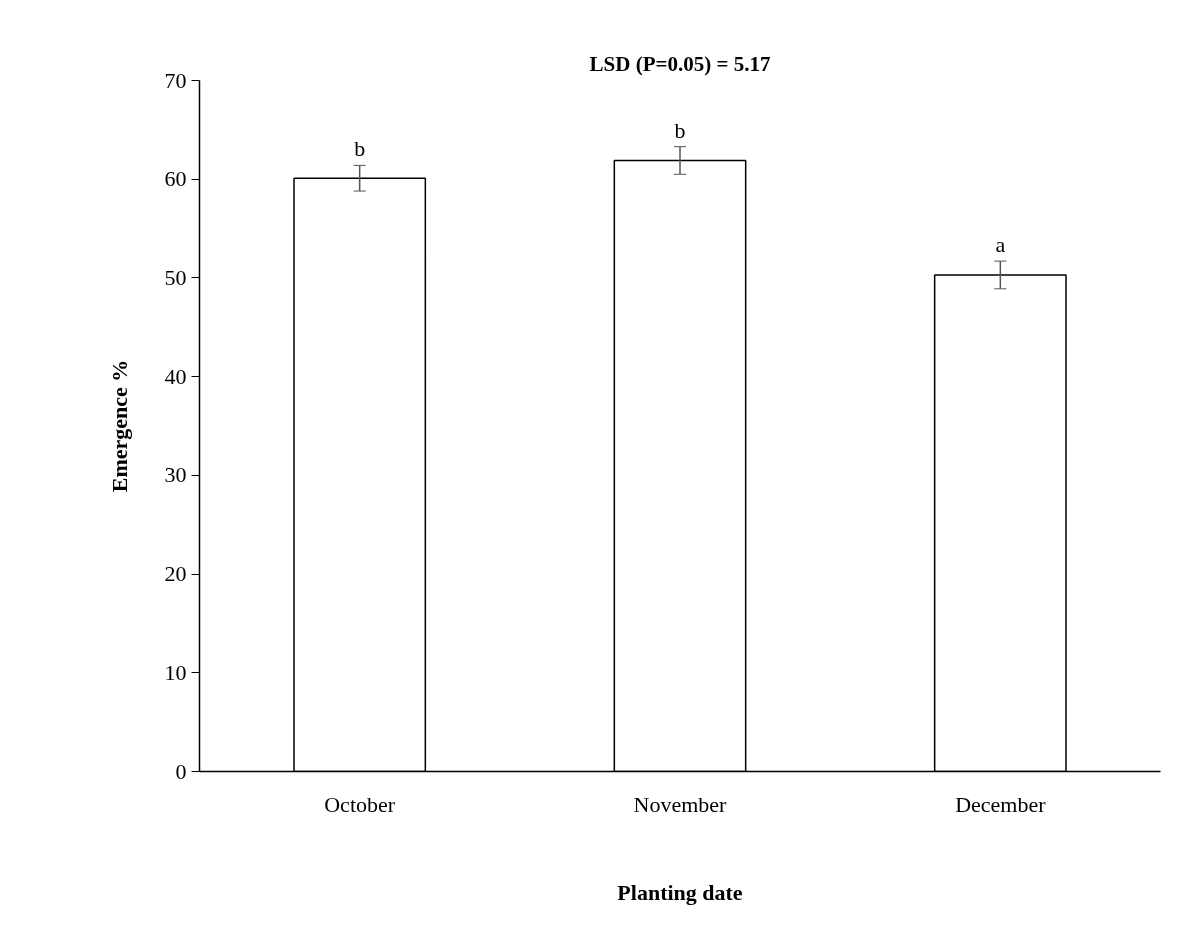 The height and width of the screenshot is (951, 1200). What do you see at coordinates (175, 179) in the screenshot?
I see `y-tick-label: 60` at bounding box center [175, 179].